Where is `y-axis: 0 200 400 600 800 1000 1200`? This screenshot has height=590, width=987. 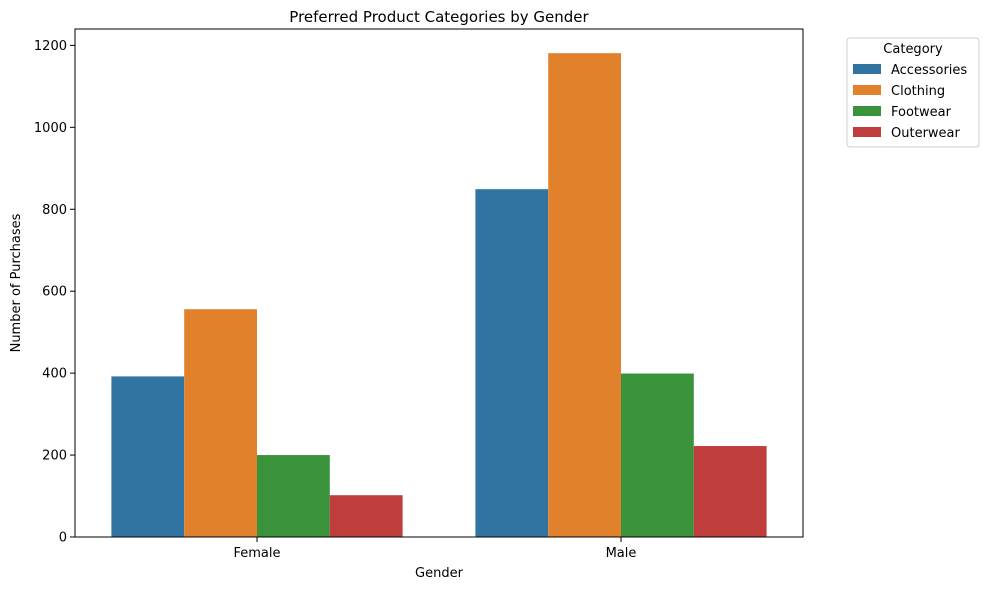 y-axis: 0 200 400 600 800 1000 1200 is located at coordinates (54, 292).